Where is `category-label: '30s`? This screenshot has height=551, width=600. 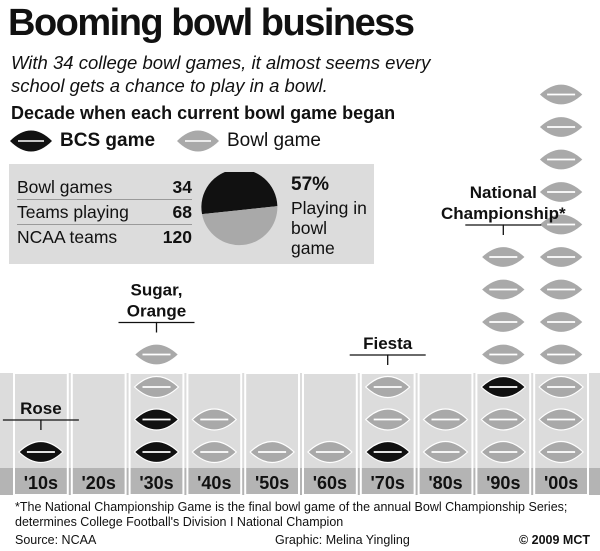 category-label: '30s is located at coordinates (156, 483).